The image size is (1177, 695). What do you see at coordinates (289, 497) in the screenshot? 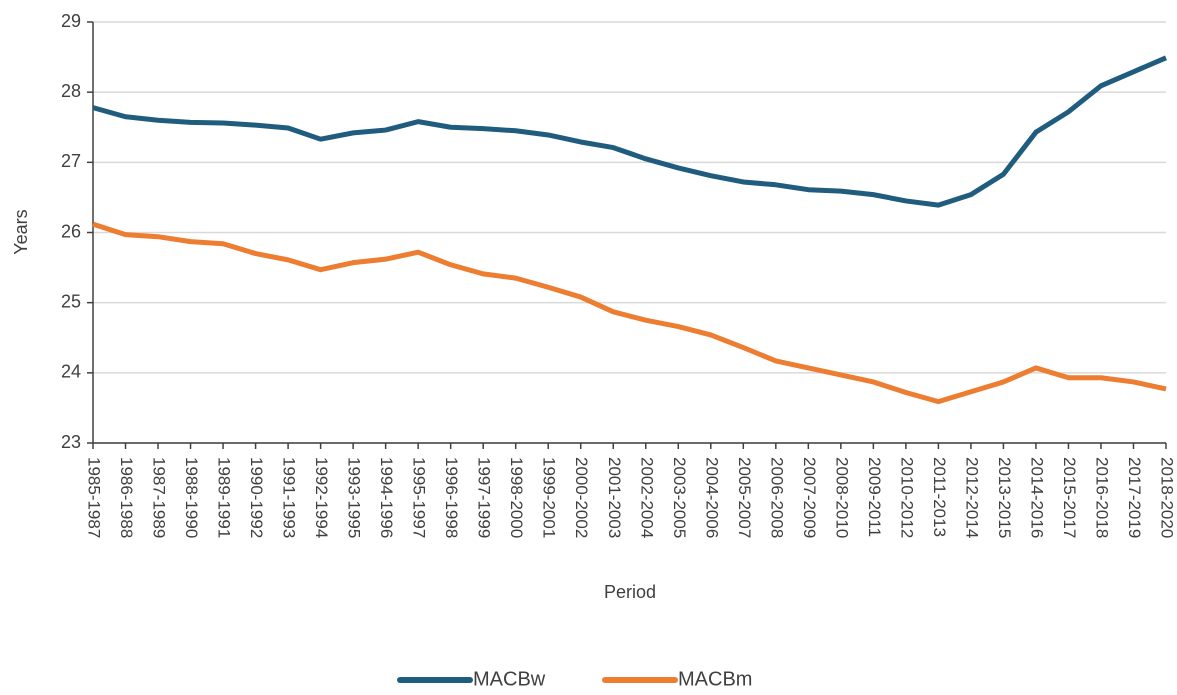
I see `x-tick-label: 1991-1993` at bounding box center [289, 497].